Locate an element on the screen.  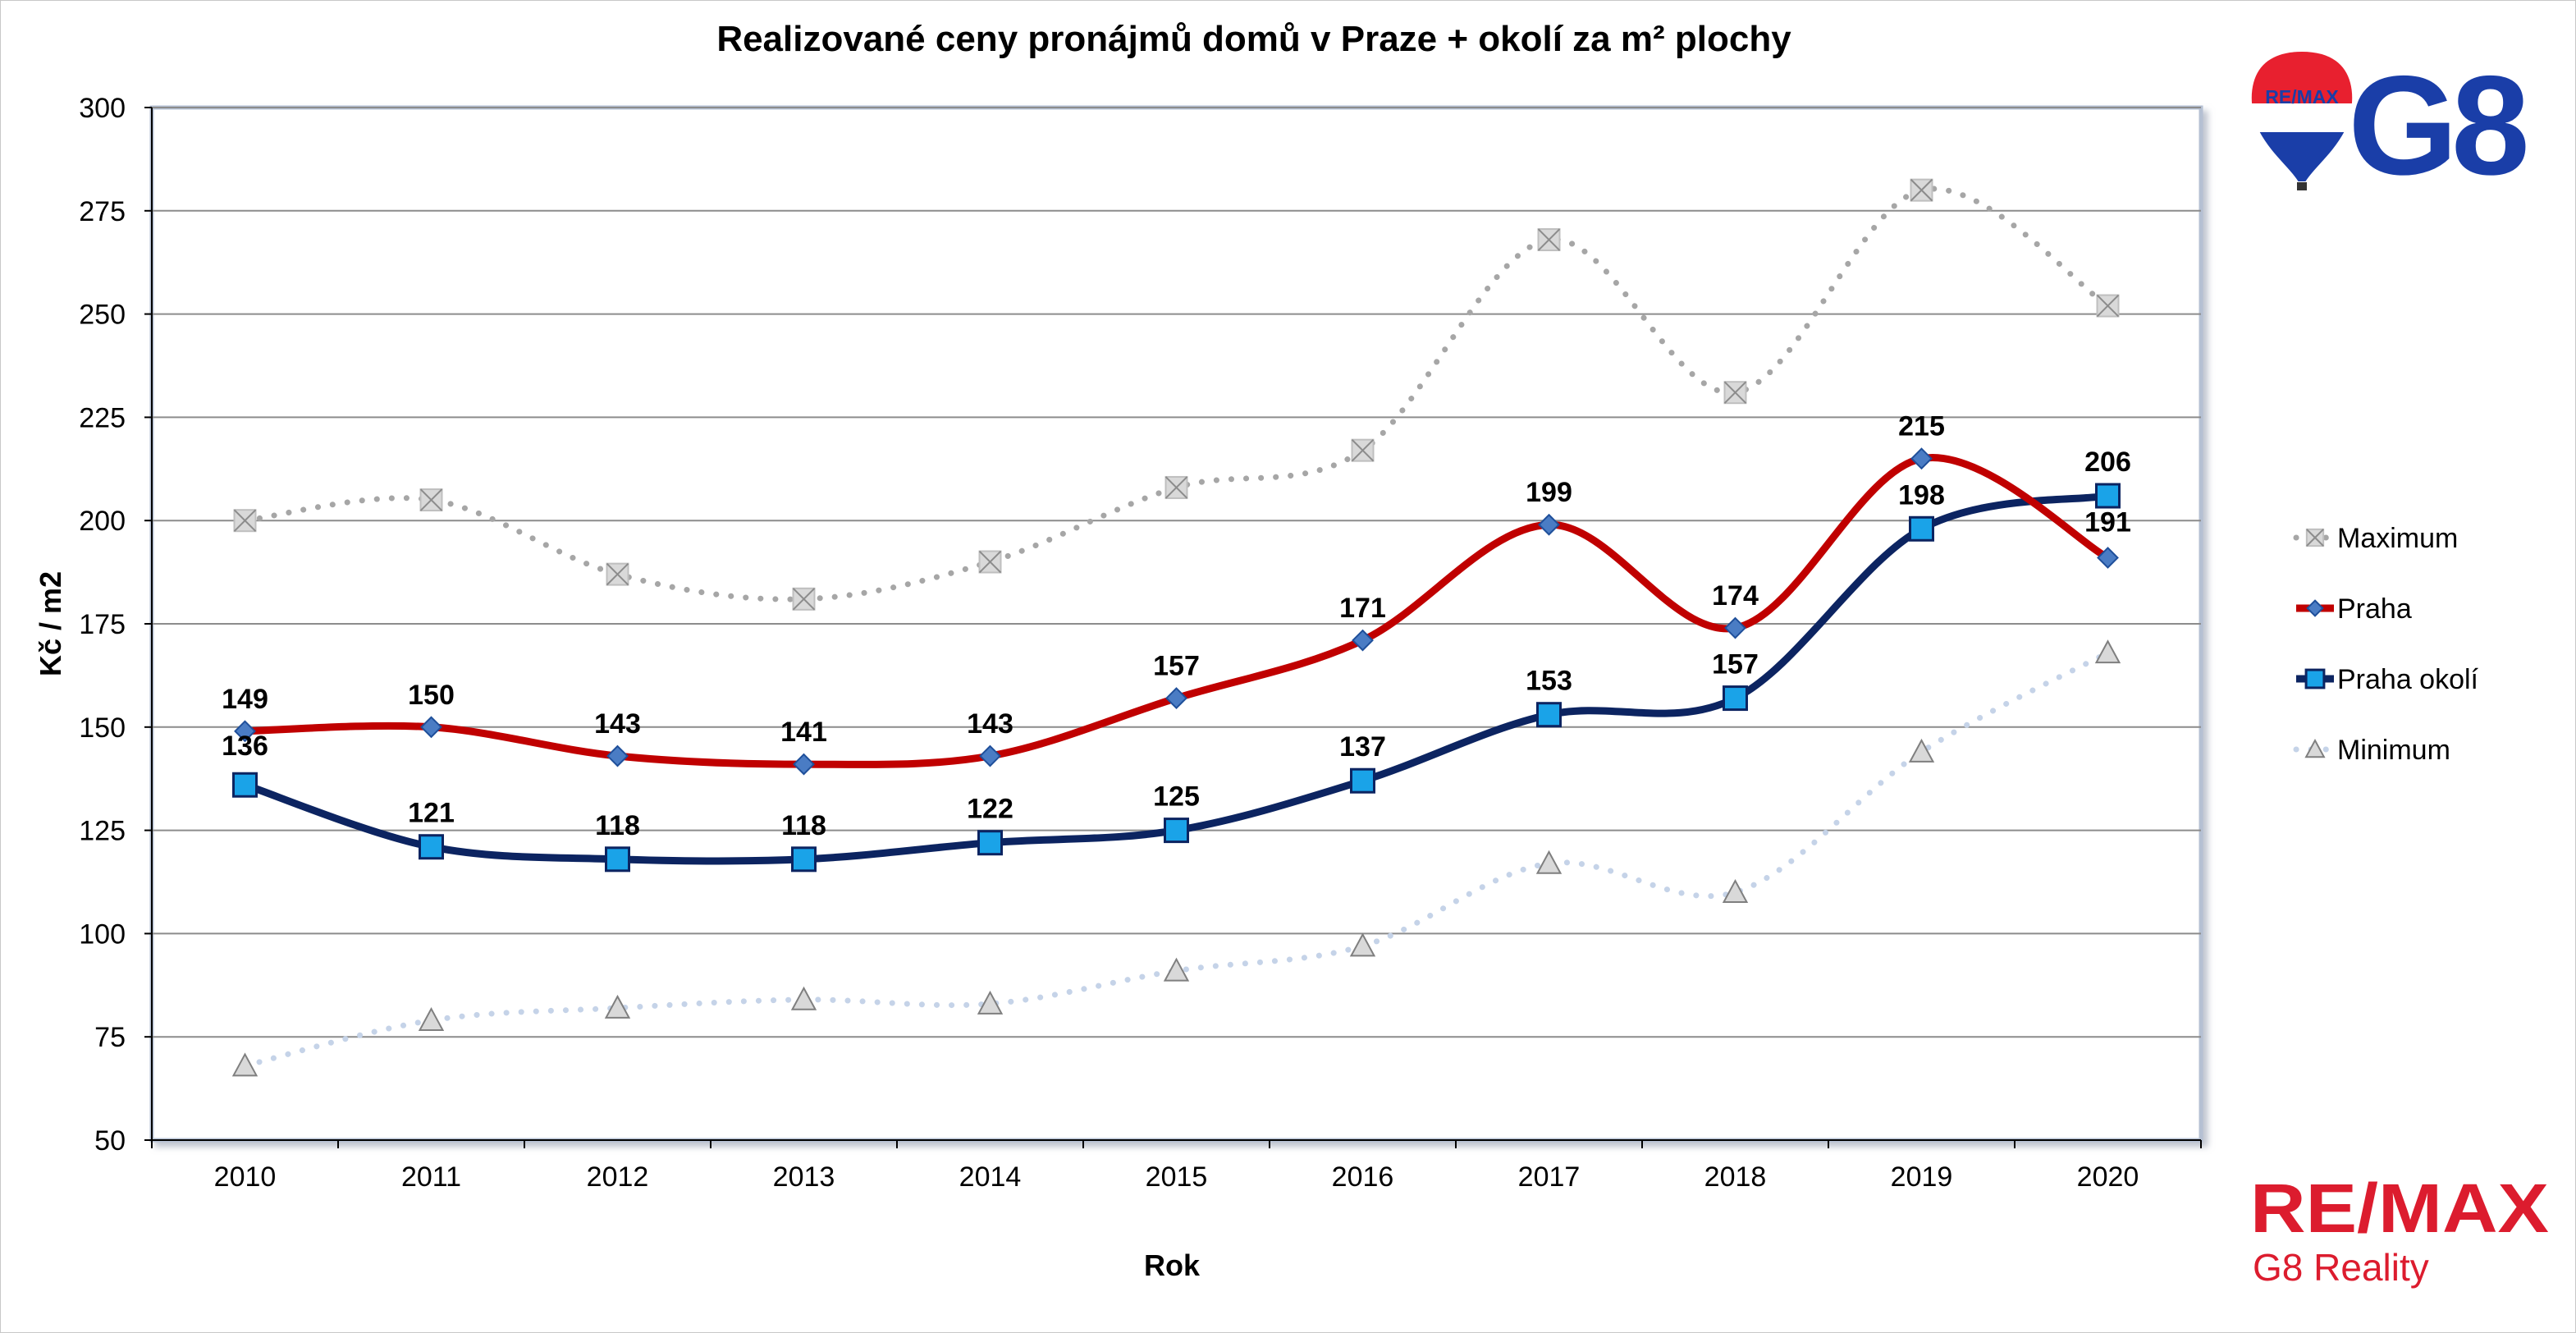
g8-logo-text: G8 is located at coordinates (2437, 126).